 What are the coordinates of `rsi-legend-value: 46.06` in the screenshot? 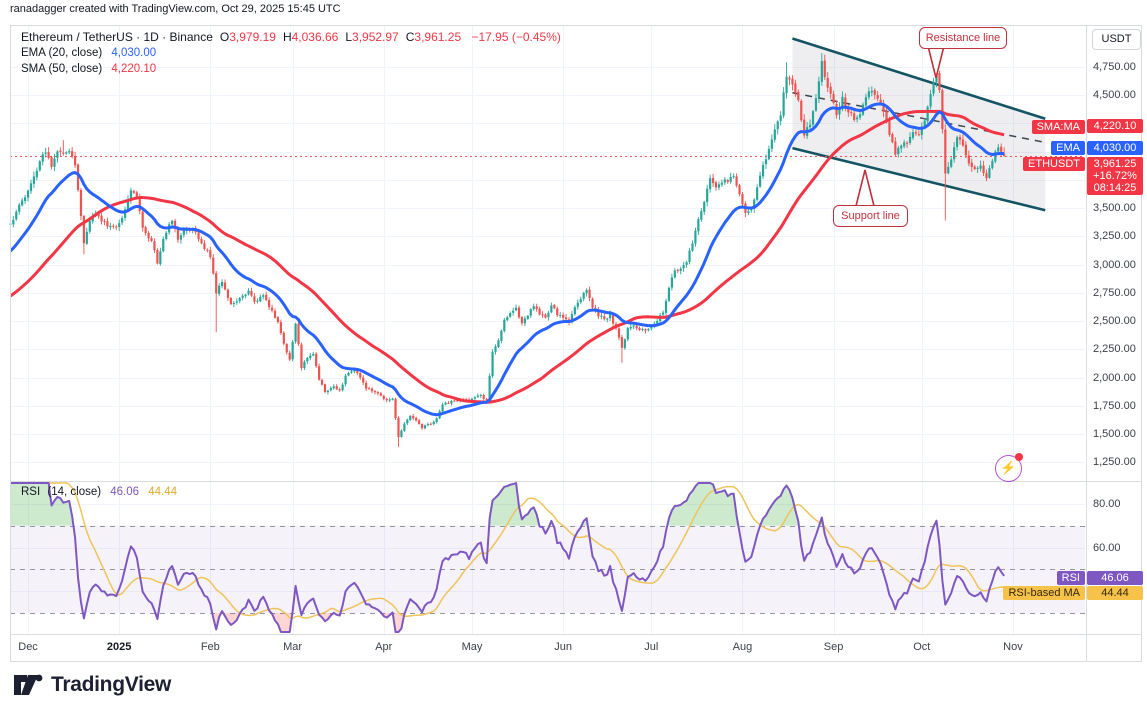 It's located at (125, 492).